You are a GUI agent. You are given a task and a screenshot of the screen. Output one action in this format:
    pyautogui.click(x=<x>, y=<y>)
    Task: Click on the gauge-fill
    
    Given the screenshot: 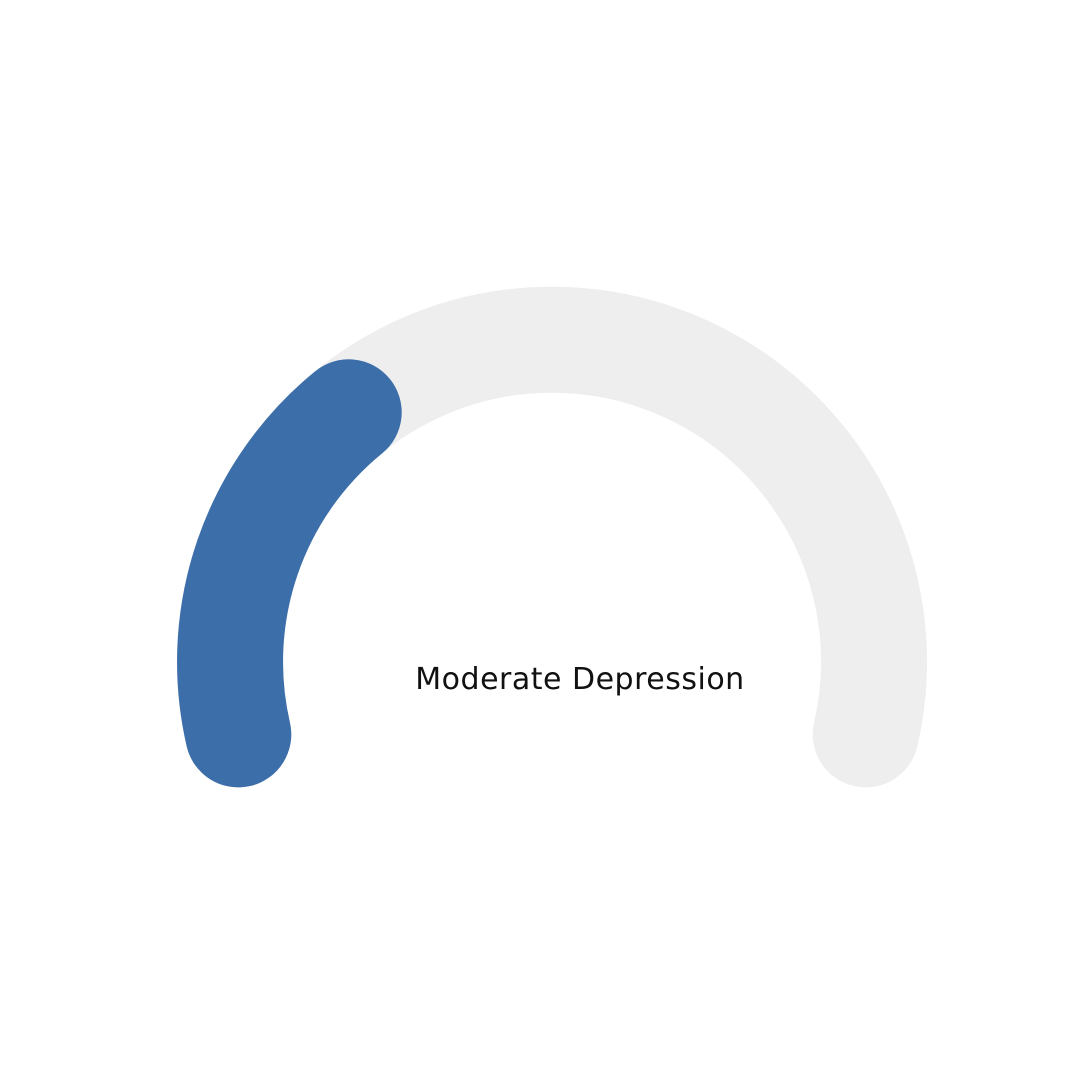 What is the action you would take?
    pyautogui.click(x=289, y=573)
    